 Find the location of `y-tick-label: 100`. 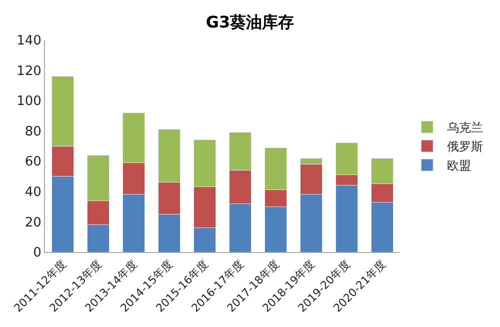

y-tick-label: 100 is located at coordinates (29, 102).